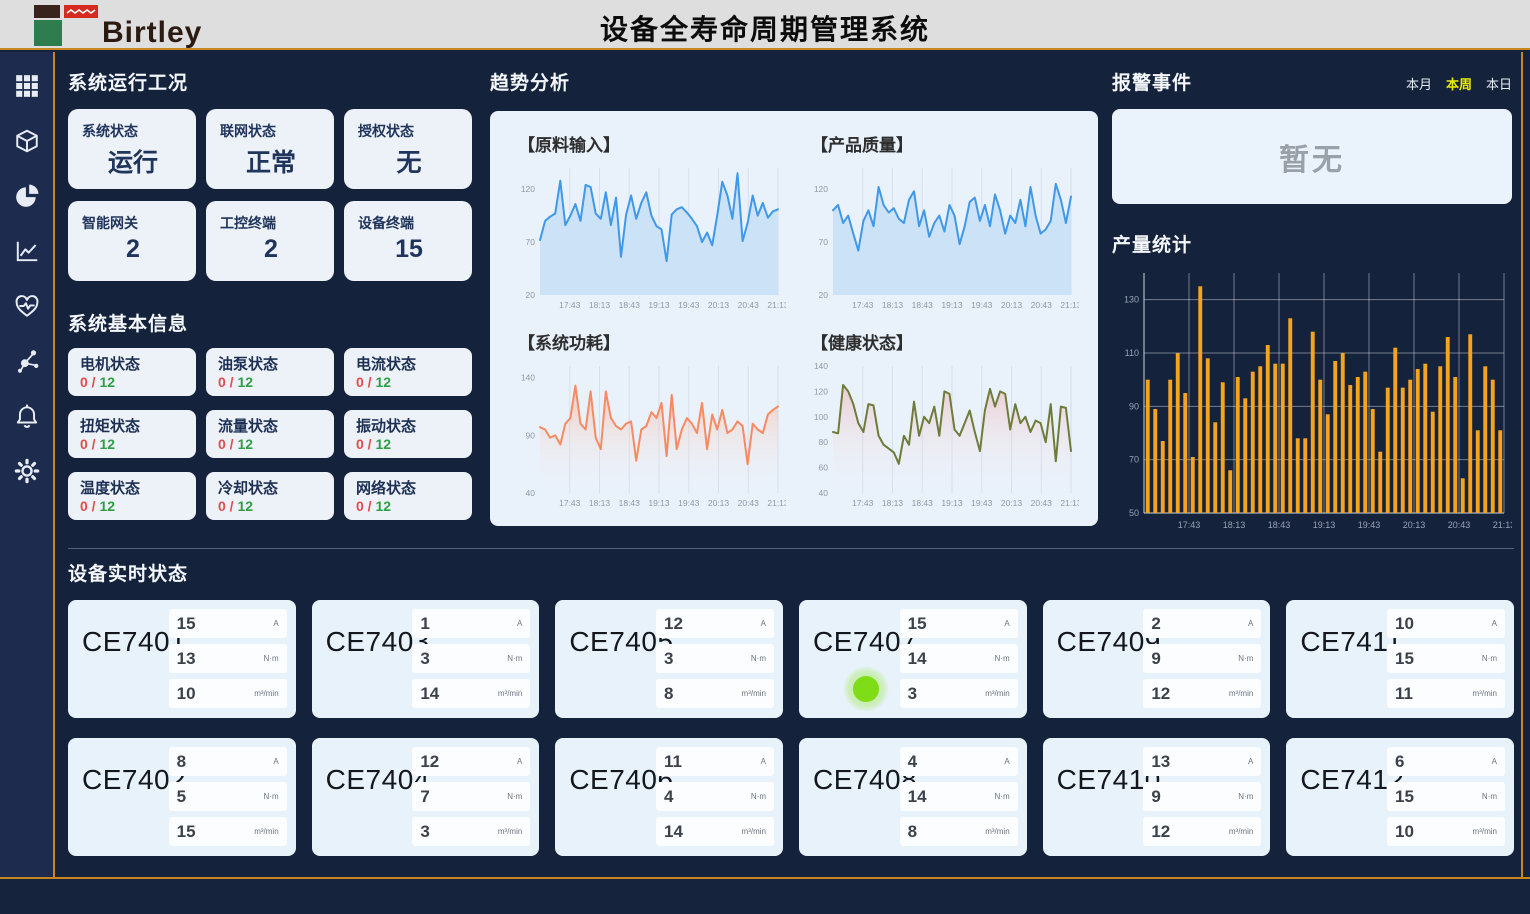 The width and height of the screenshot is (1530, 914). I want to click on device-card: CE7403 1 A 3 N·m 14 m³/min, so click(425, 659).